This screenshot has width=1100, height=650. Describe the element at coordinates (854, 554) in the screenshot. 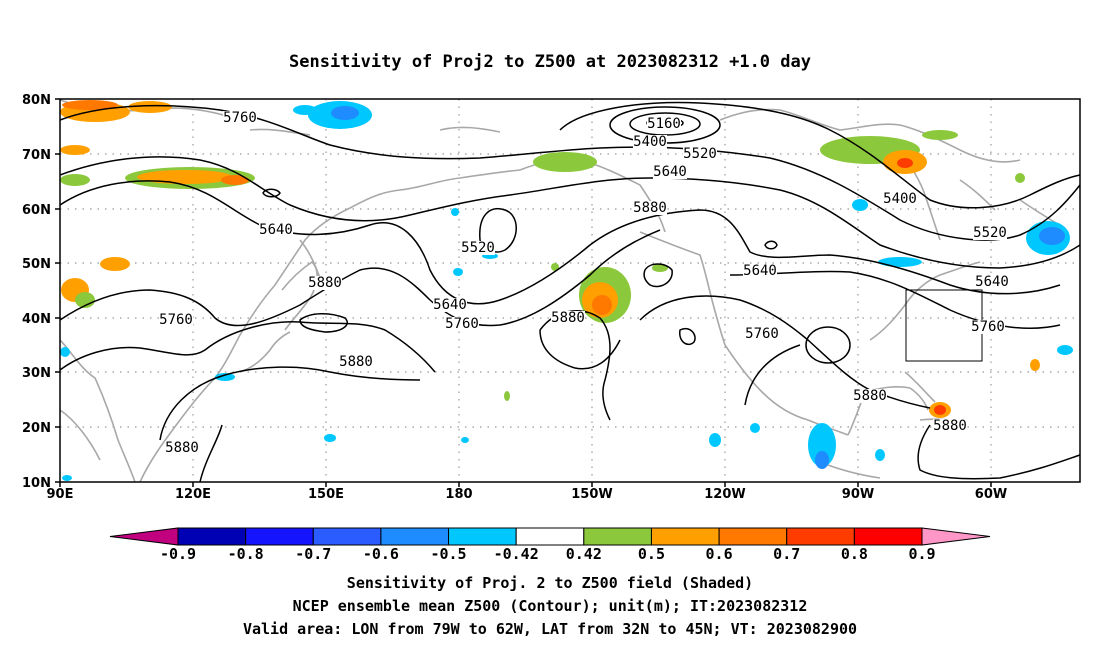

I see `colorbar-tick-label: 0.8` at that location.